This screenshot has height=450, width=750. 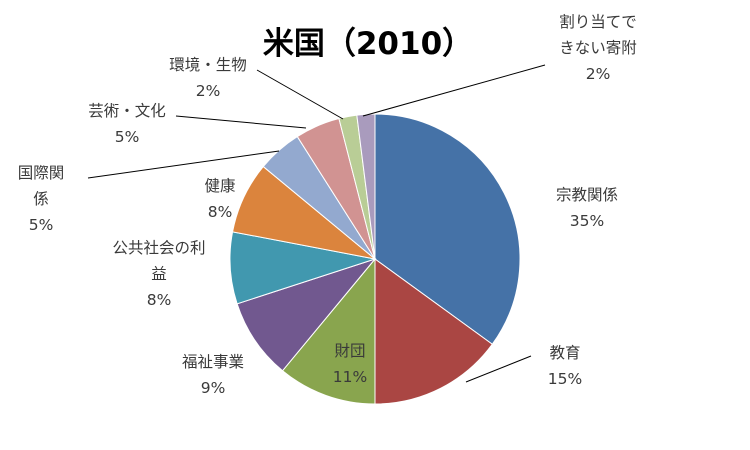 I want to click on slice-label: 宗教関係 35%, so click(x=587, y=208).